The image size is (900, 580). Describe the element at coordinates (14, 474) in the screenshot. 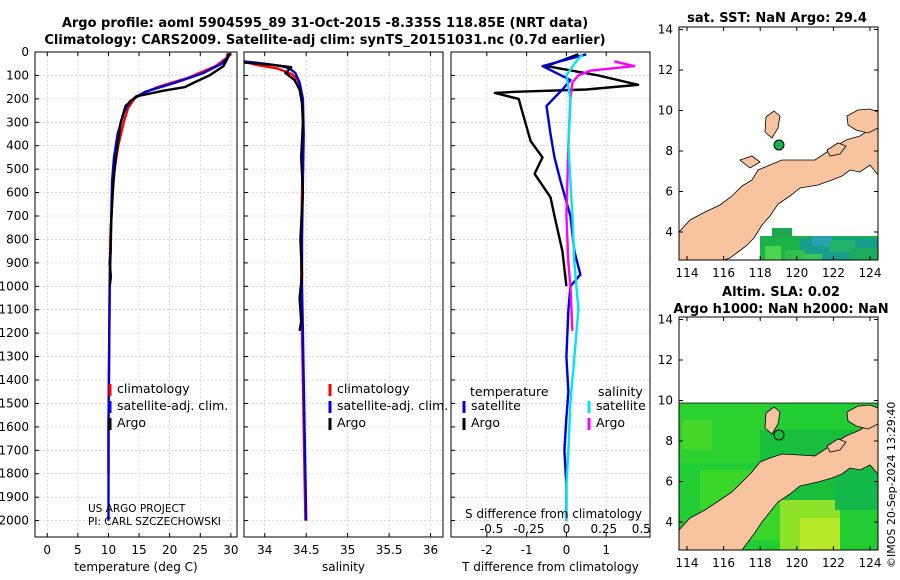

I see `ytick-label: 1800` at that location.